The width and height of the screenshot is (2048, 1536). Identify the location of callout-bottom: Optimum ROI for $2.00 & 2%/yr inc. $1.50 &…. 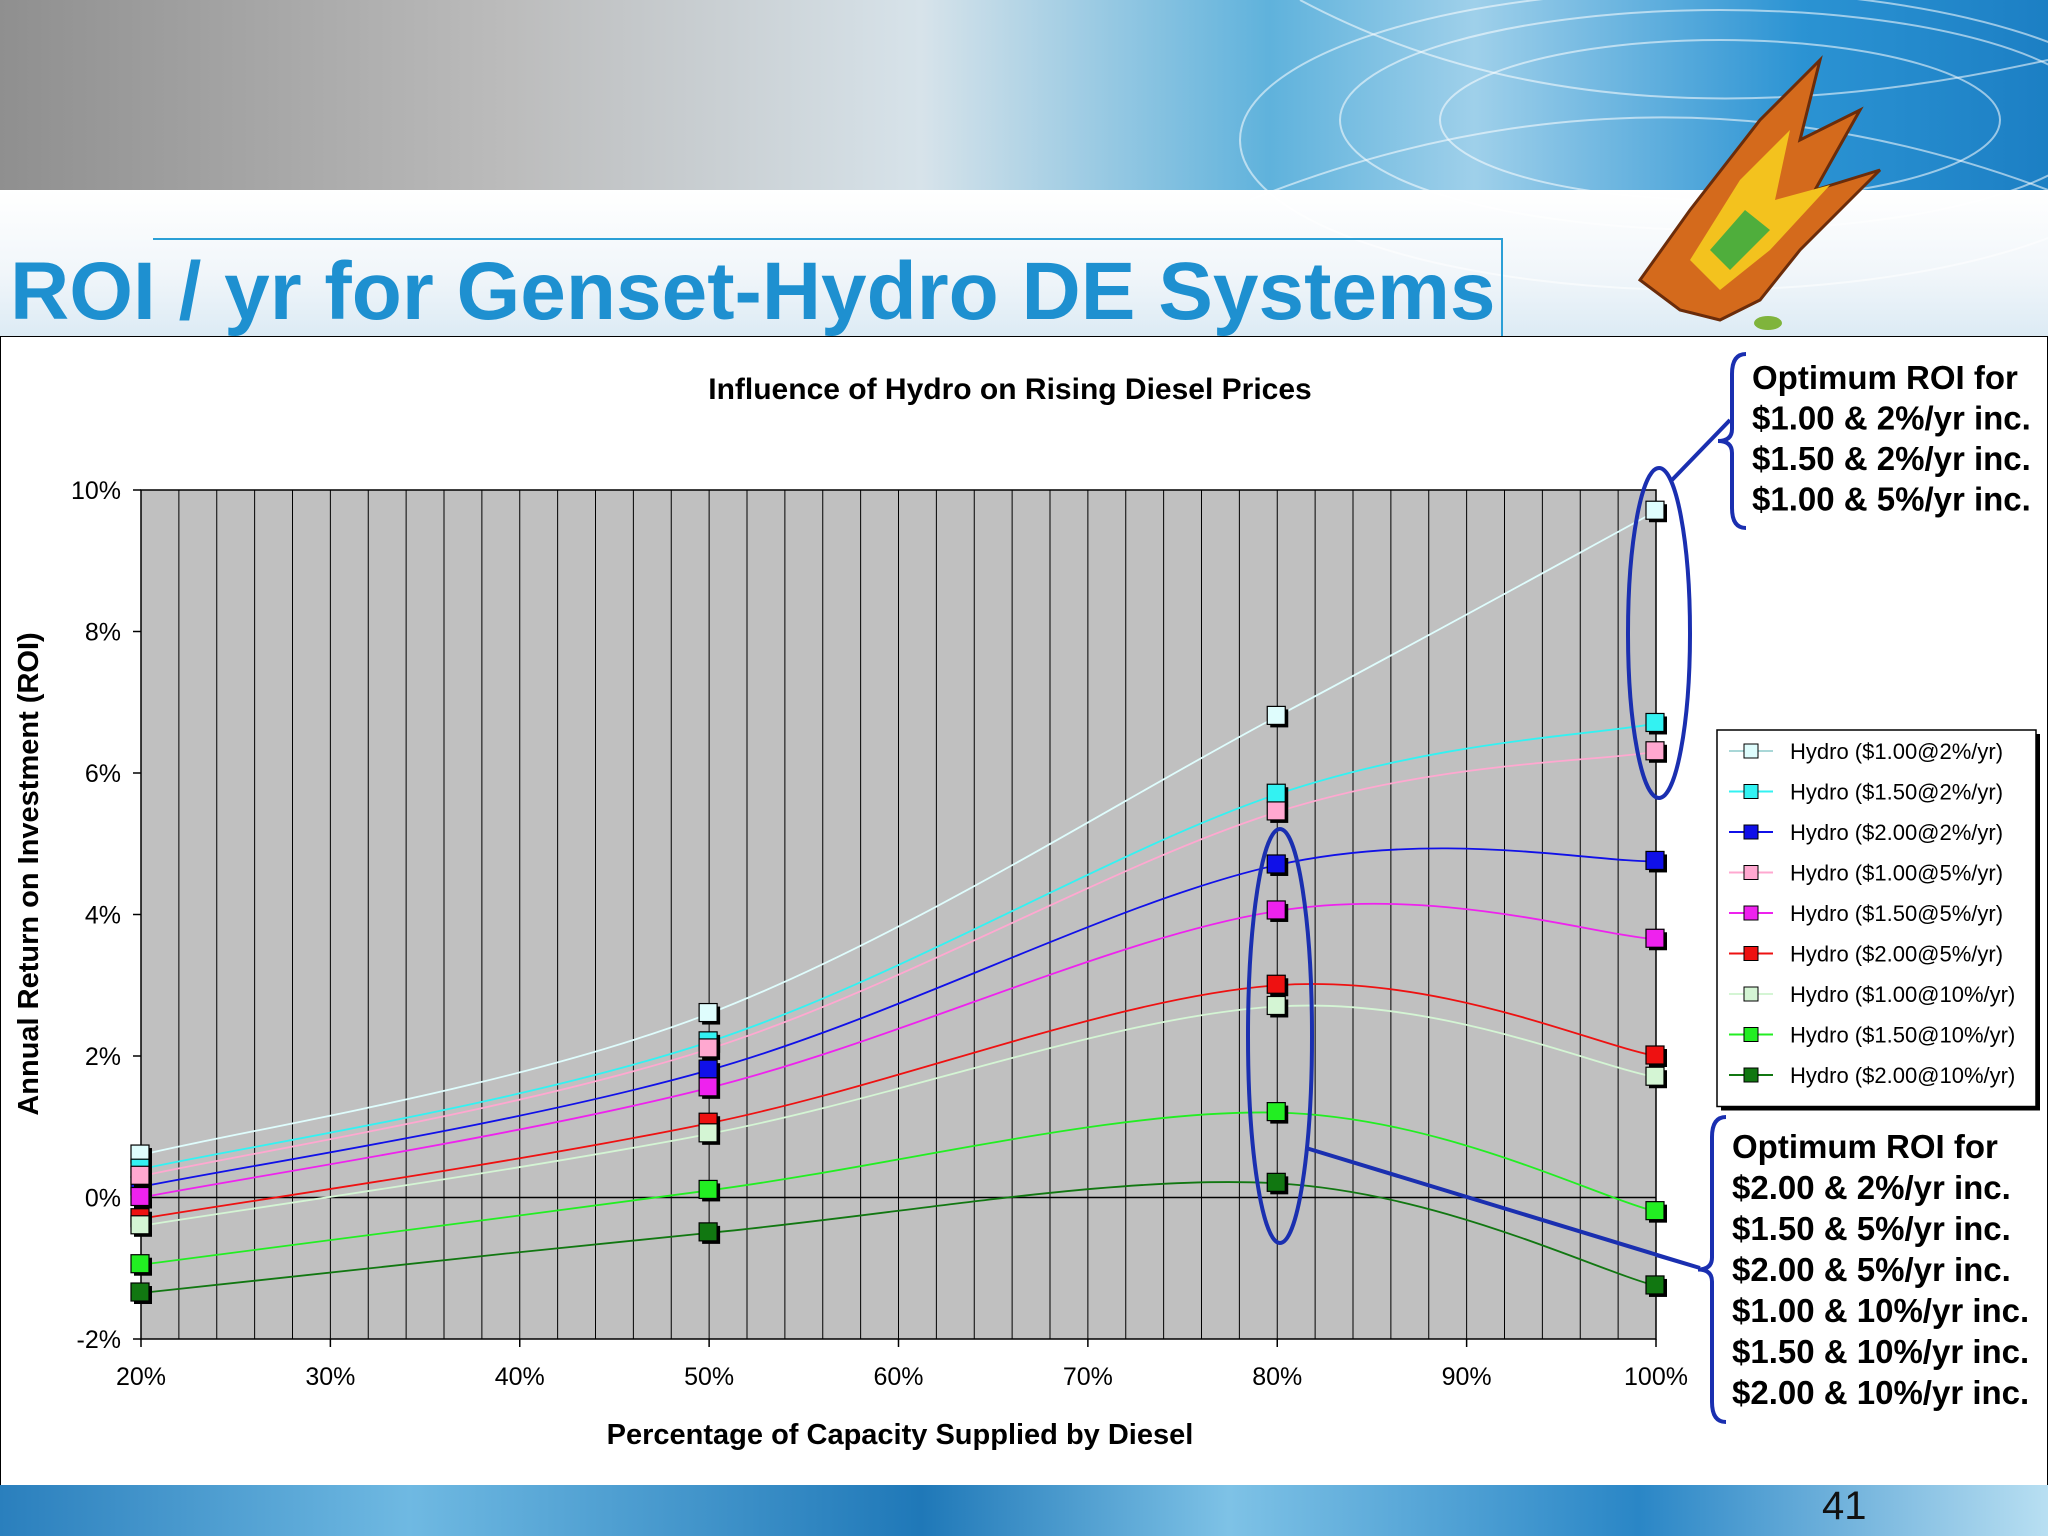
(1863, 1269).